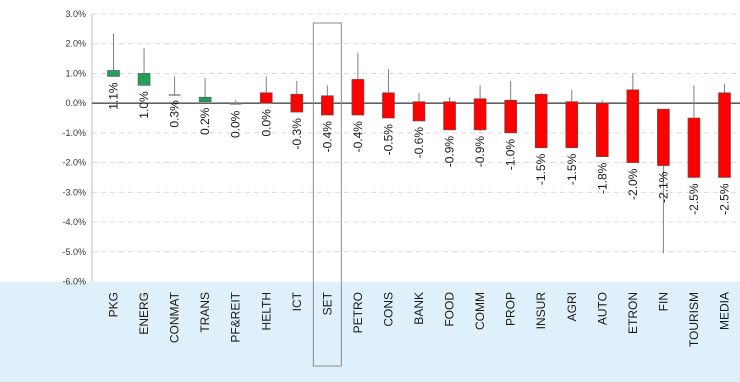 Image resolution: width=740 pixels, height=382 pixels. What do you see at coordinates (419, 308) in the screenshot?
I see `x-tick-label-bank: BANK` at bounding box center [419, 308].